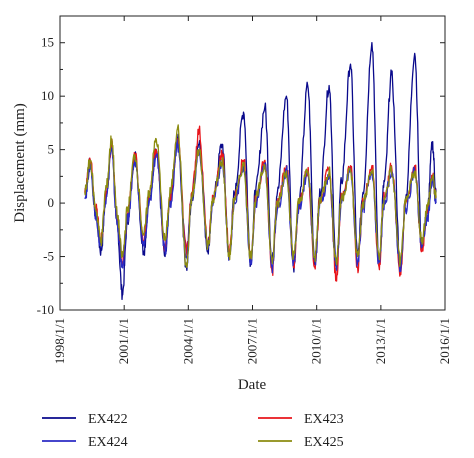 The image size is (474, 458). I want to click on y-tick-label: 0, so click(51, 202).